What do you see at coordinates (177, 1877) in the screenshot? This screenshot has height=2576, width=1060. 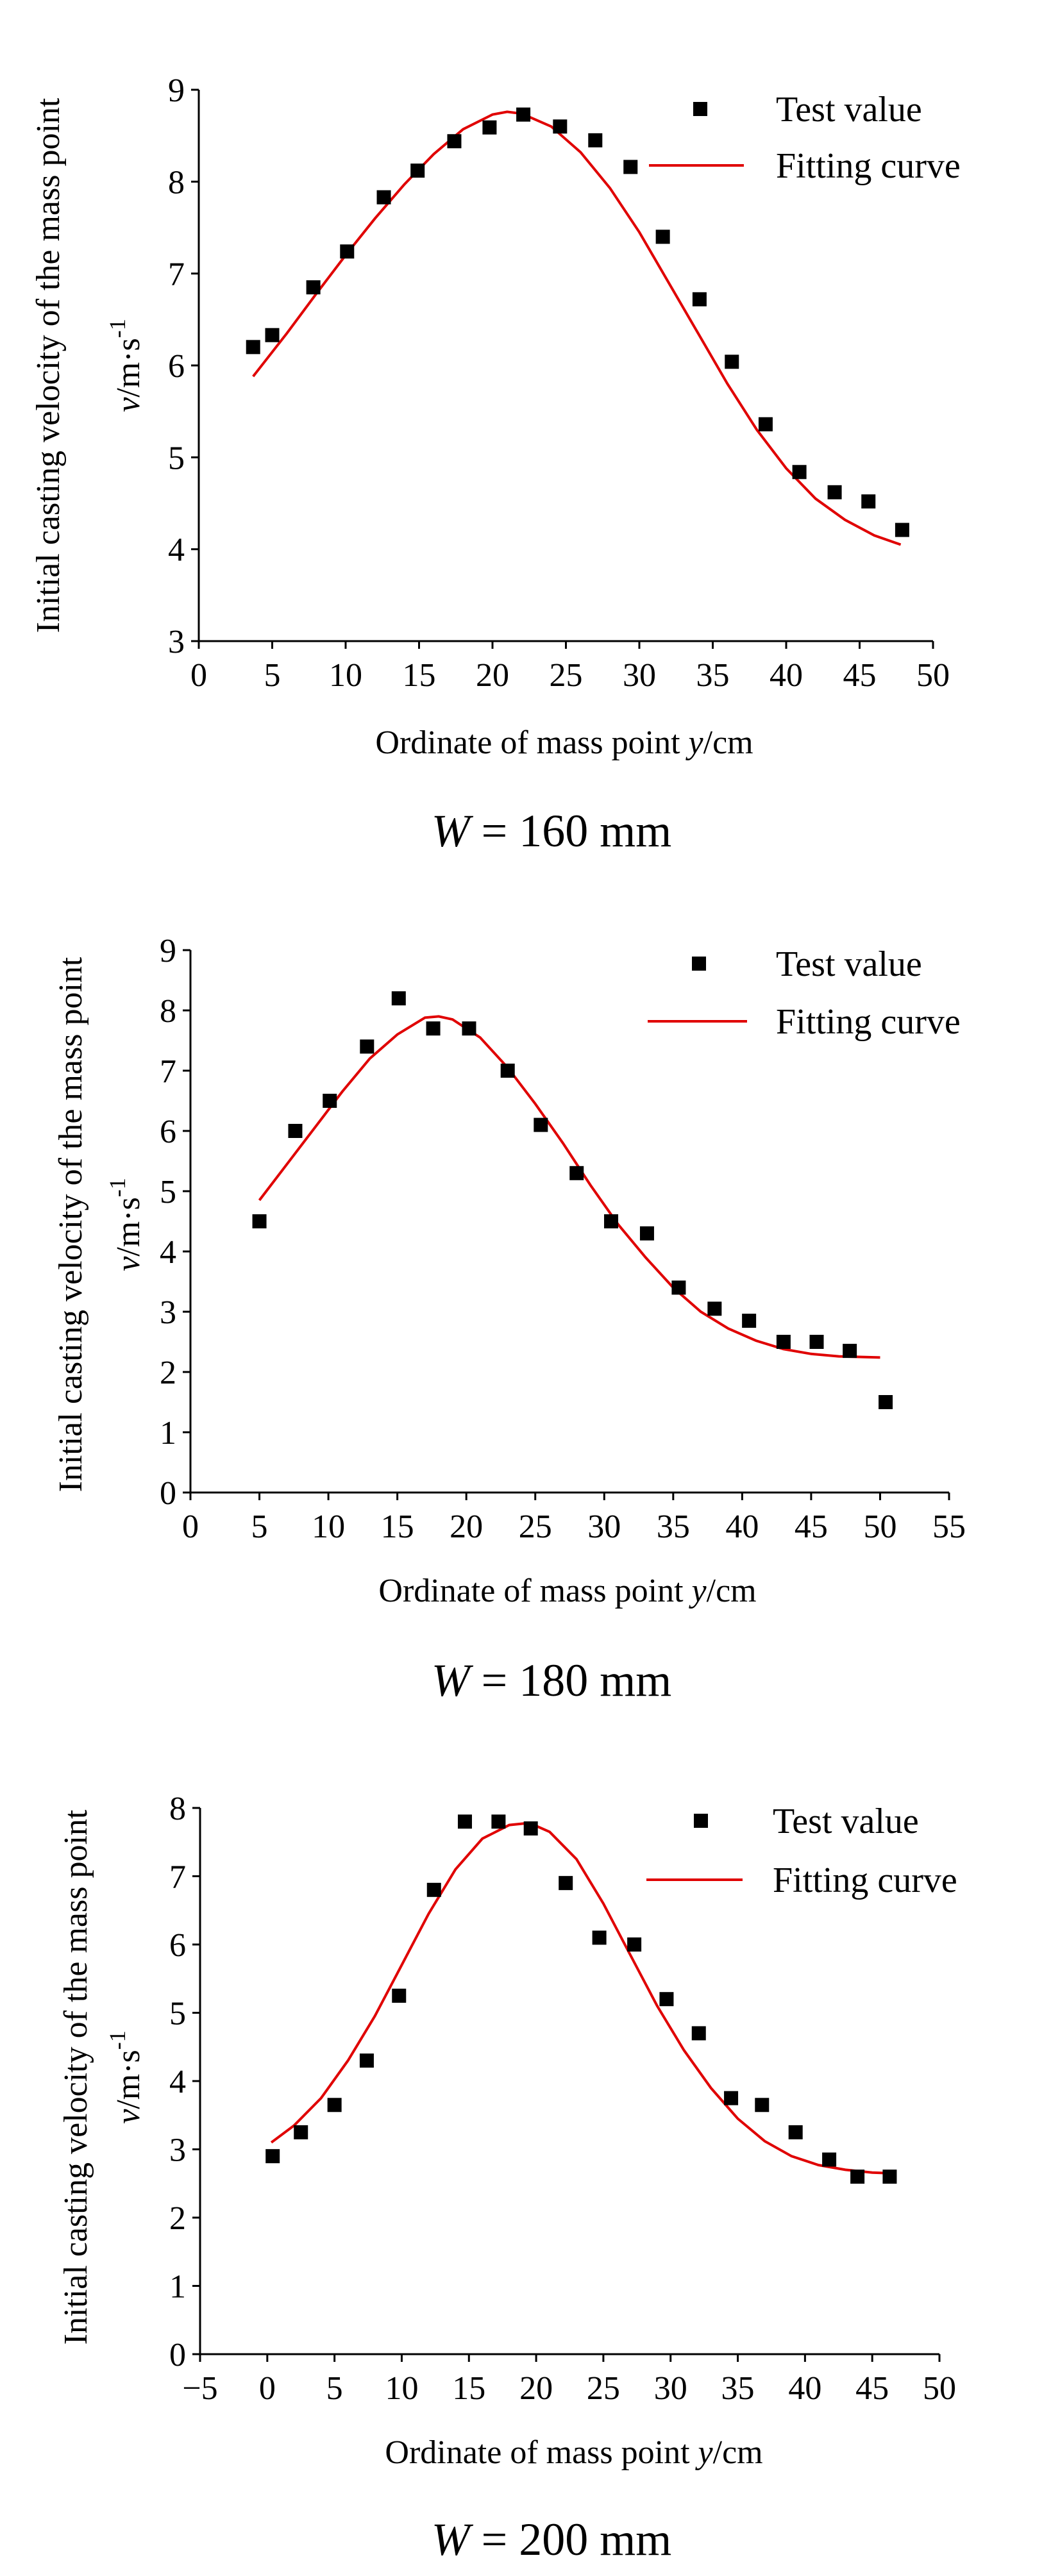 I see `y-tick-label: 7` at bounding box center [177, 1877].